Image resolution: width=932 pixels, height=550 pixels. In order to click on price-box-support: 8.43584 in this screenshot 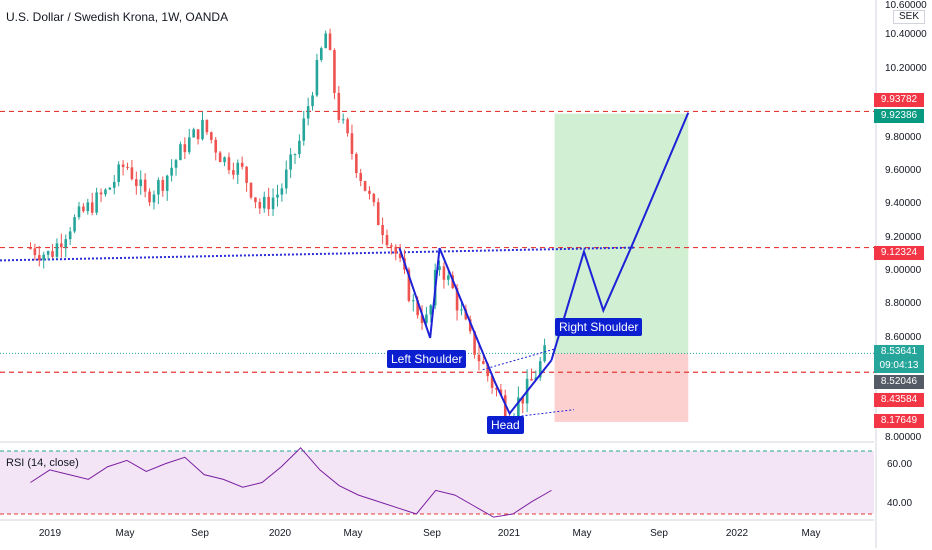, I will do `click(899, 400)`.